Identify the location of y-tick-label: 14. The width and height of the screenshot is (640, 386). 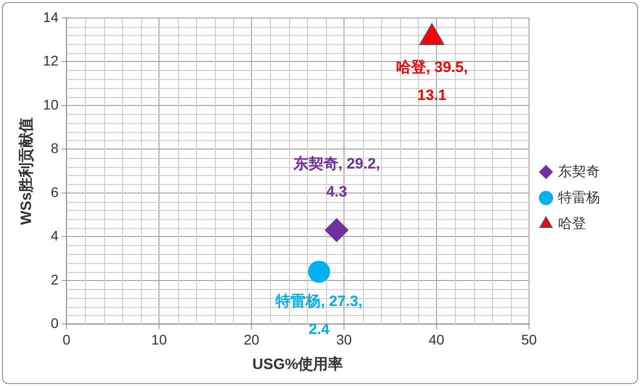
(50, 16).